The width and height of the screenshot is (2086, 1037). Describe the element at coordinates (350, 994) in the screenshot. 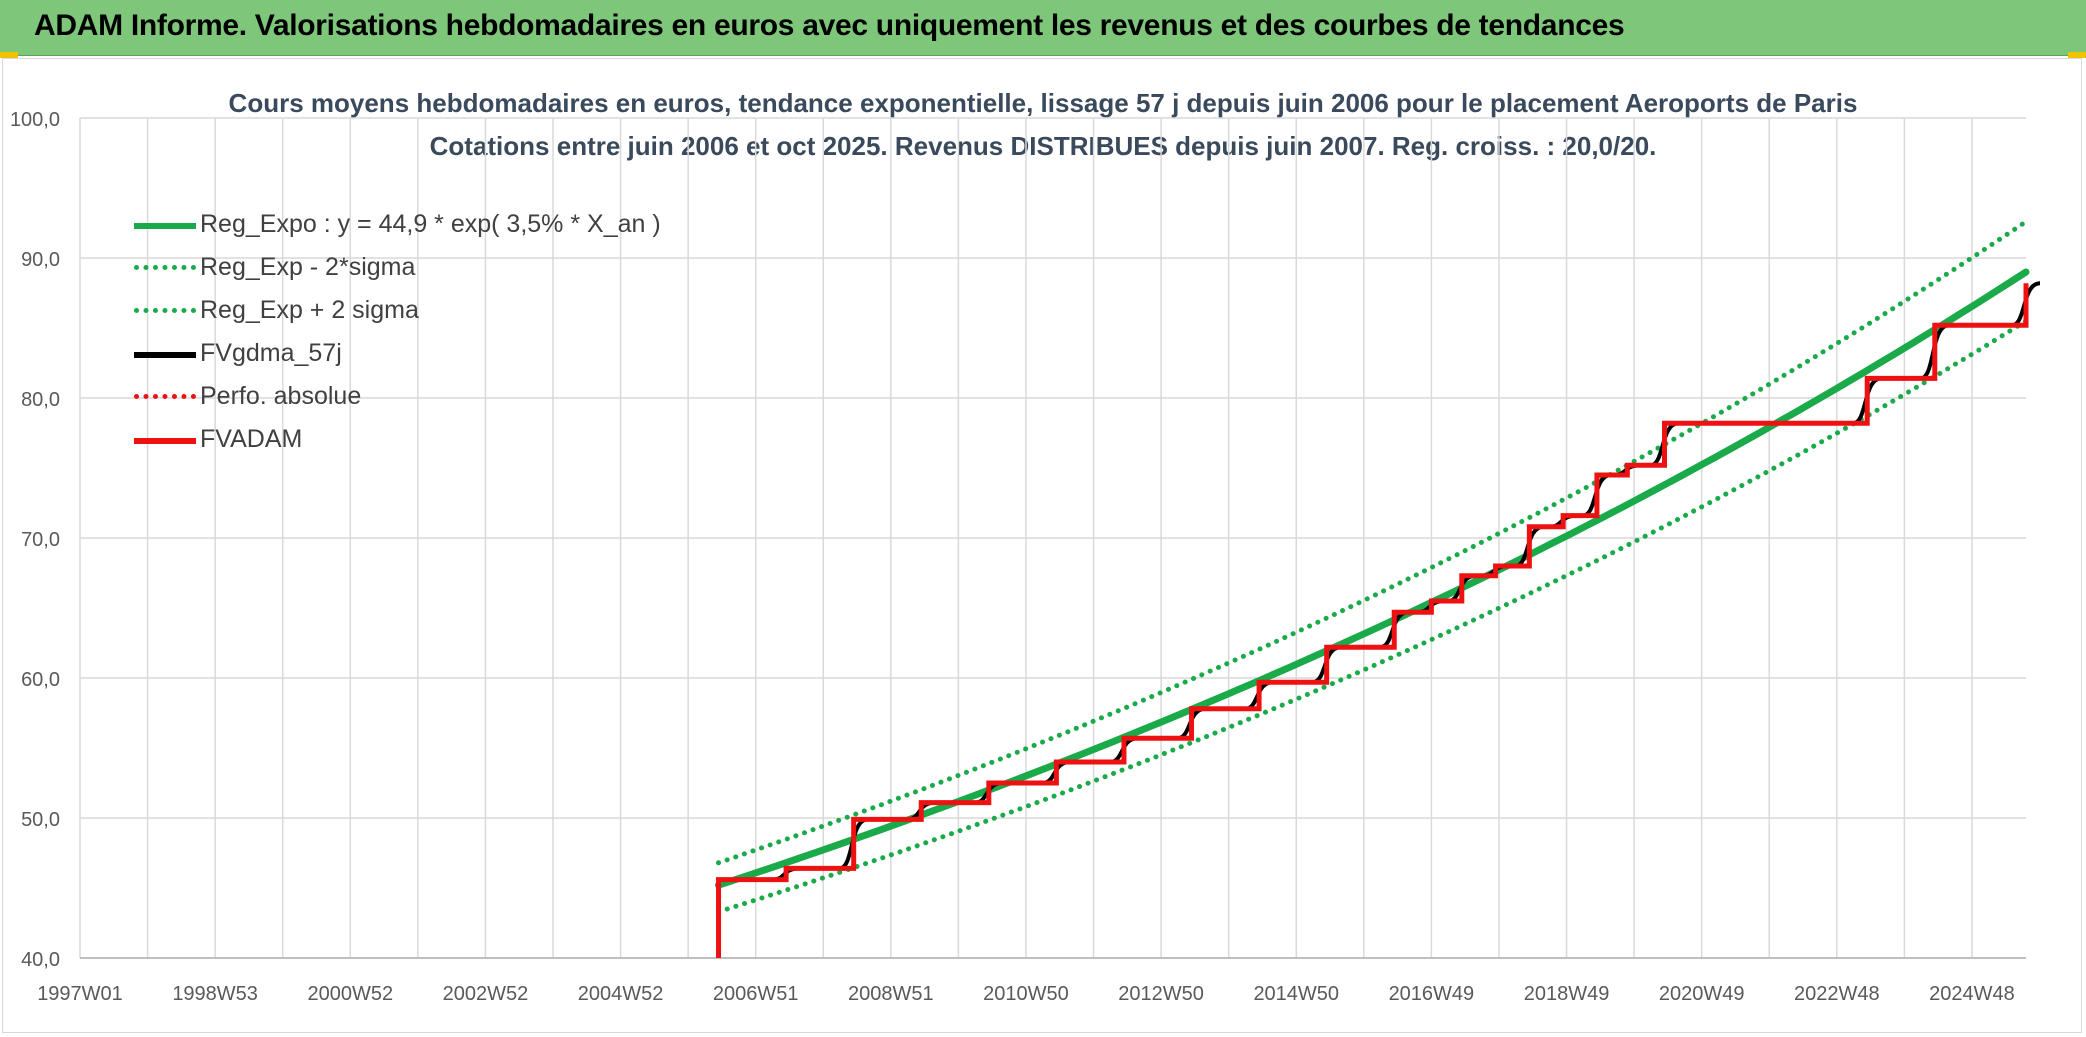

I see `x-tick-label: 2000W52` at that location.